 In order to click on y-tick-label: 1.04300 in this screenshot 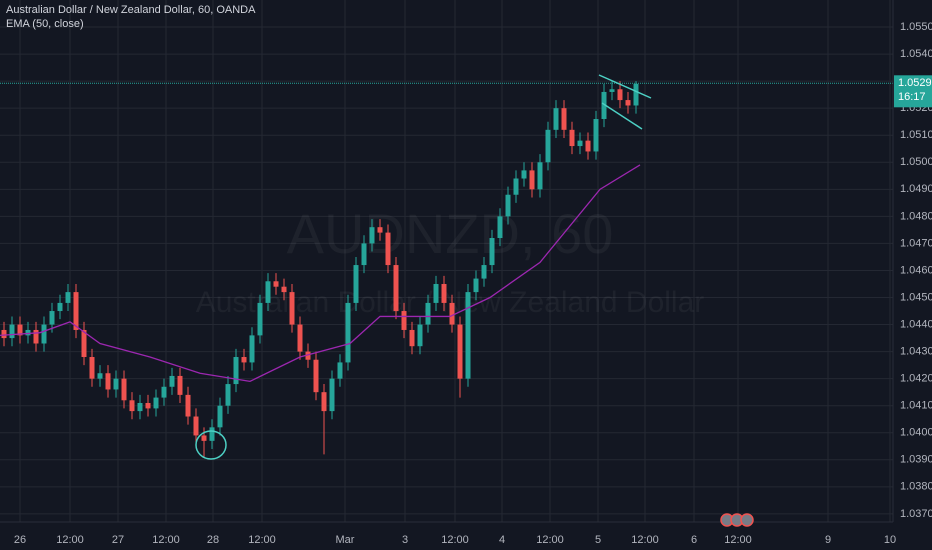, I will do `click(916, 352)`.